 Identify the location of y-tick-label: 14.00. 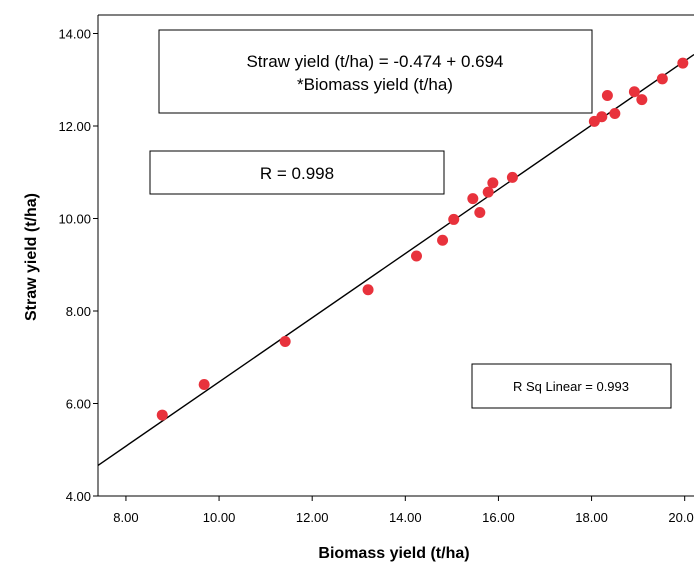
(74, 34).